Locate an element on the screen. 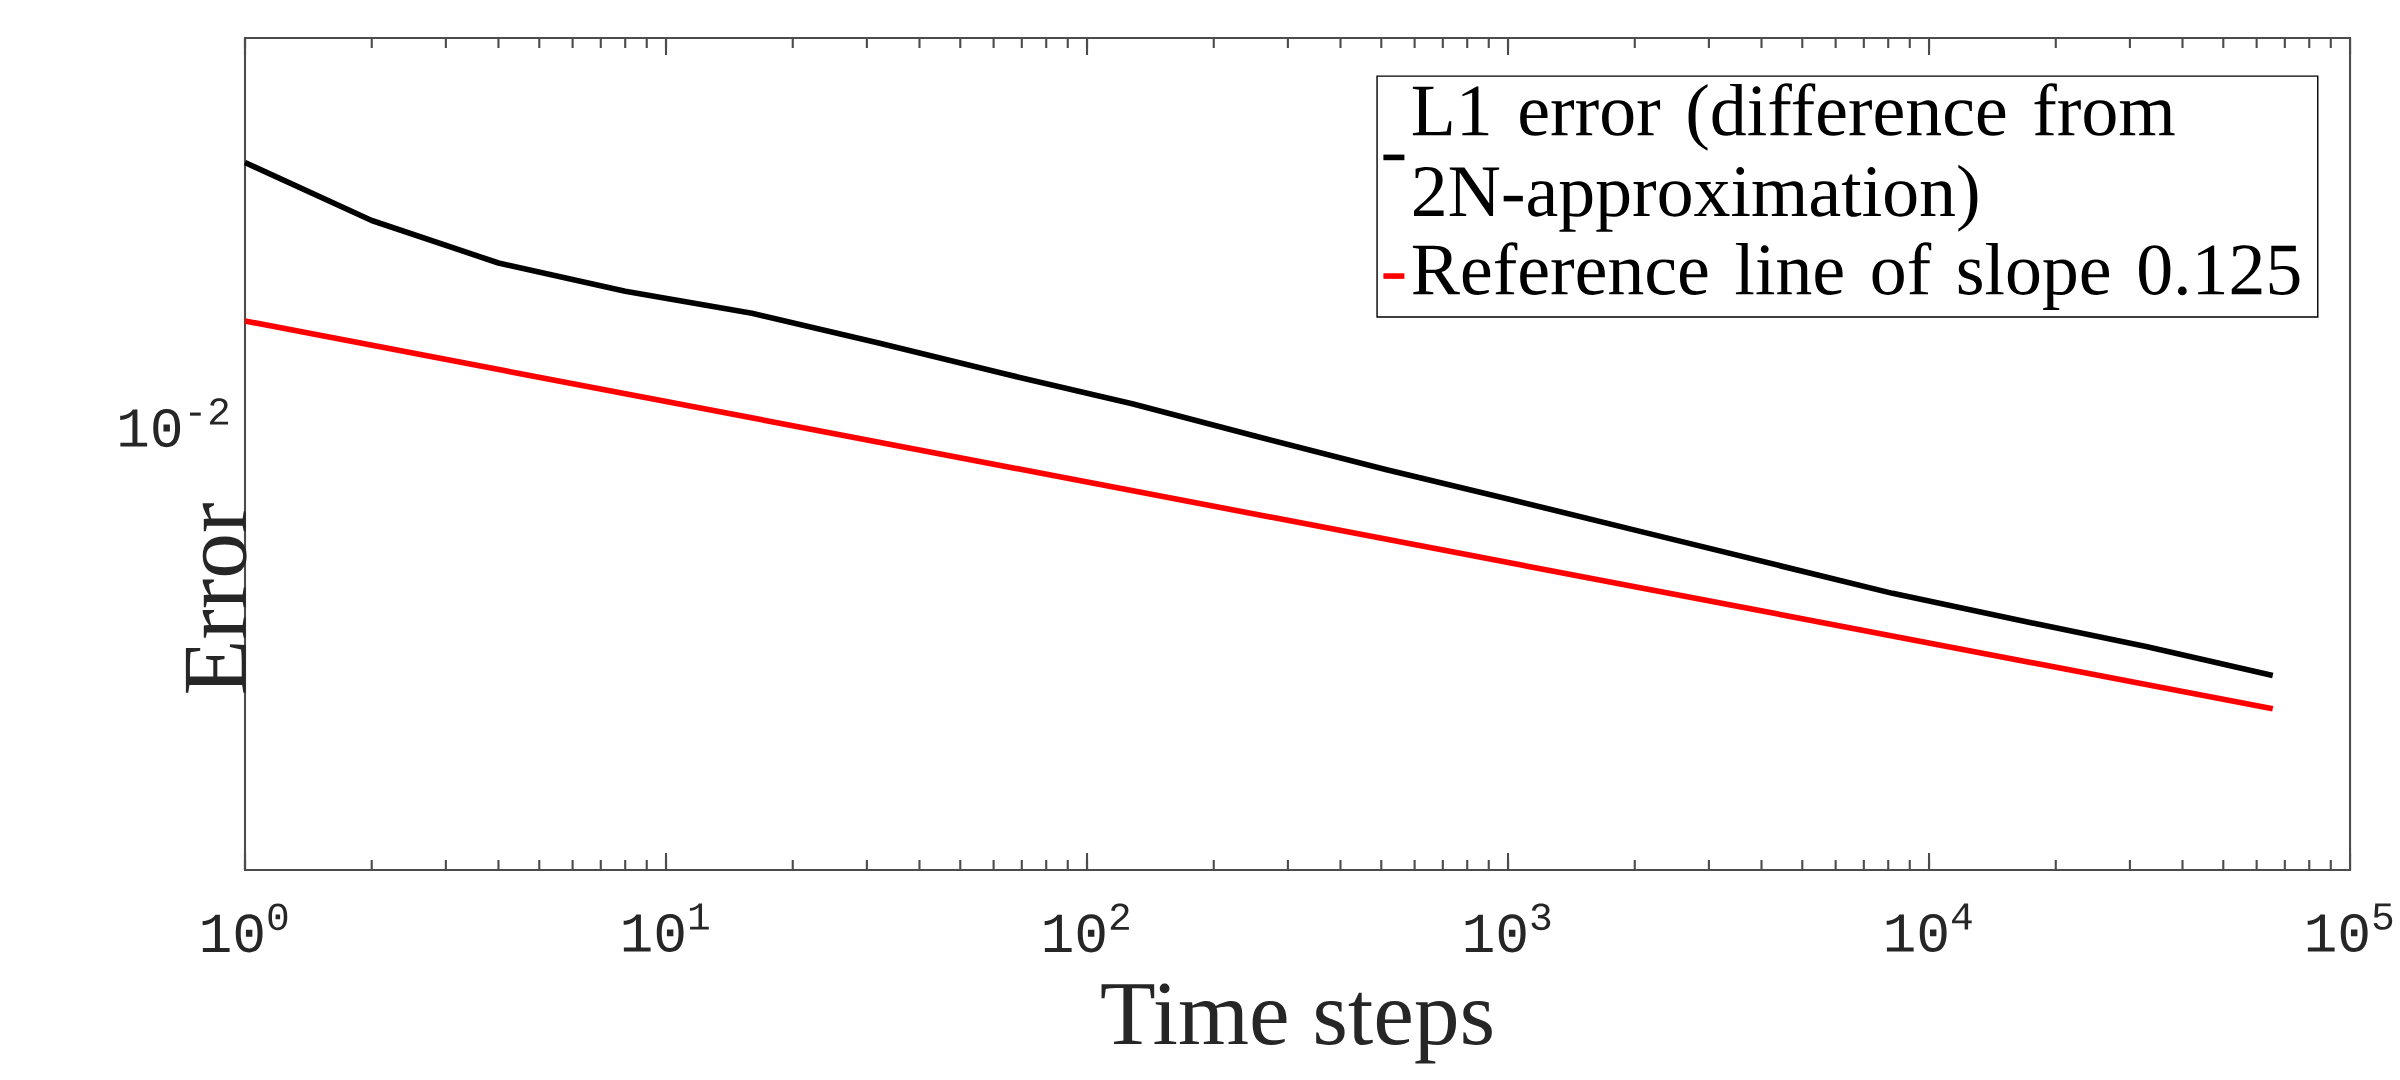 The image size is (2400, 1080). legend-label: L1 error (difference from 2N-approximation) is located at coordinates (1793, 157).